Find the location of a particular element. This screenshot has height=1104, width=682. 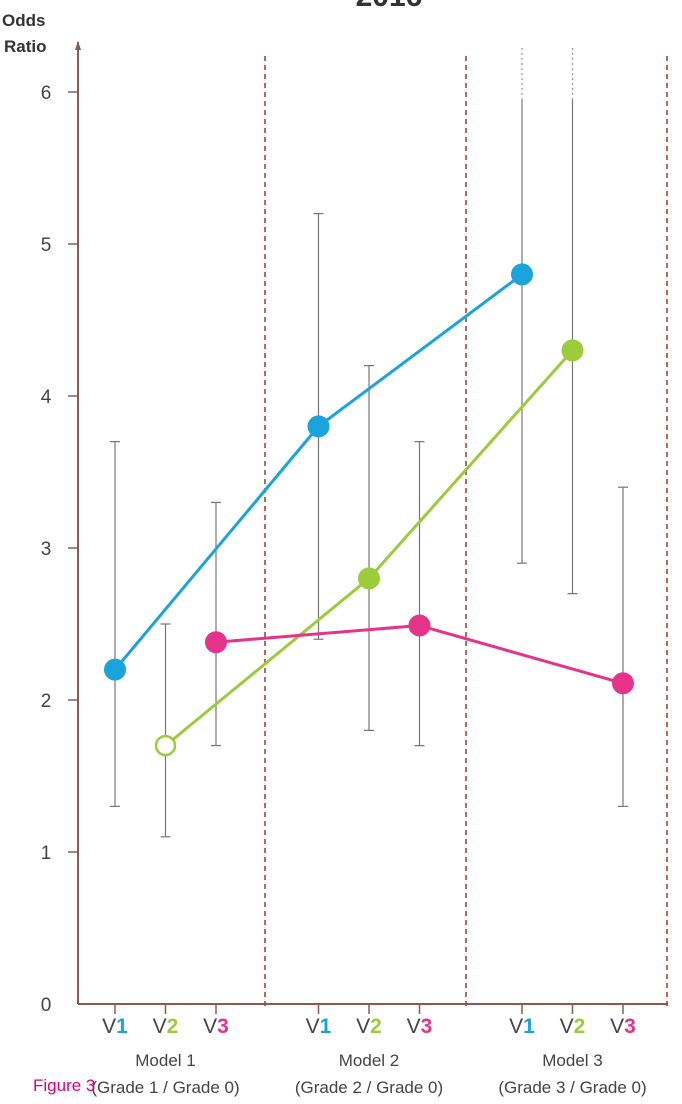

model-label: Model 3 is located at coordinates (572, 1060).